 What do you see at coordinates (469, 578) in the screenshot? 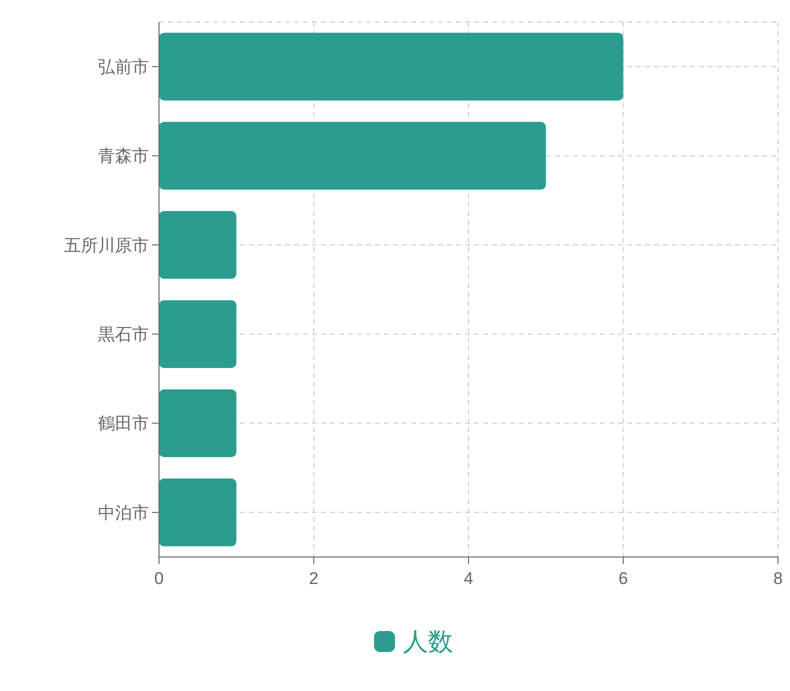
I see `x-tick-label: 4` at bounding box center [469, 578].